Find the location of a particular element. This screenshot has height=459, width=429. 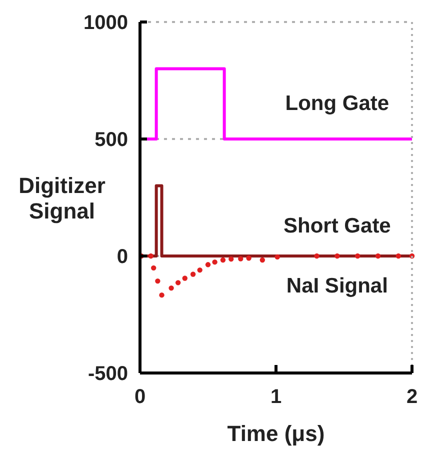

x-tick-label: 2 is located at coordinates (412, 397).